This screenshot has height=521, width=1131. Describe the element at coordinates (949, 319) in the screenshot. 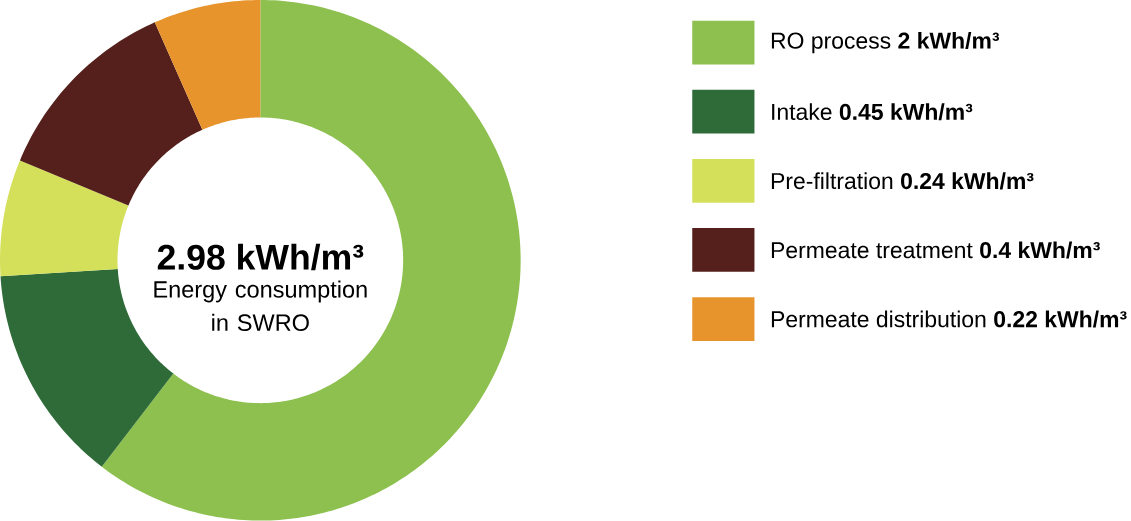

I see `legend-label: Permeate distribution 0.22 kWh/m³` at that location.